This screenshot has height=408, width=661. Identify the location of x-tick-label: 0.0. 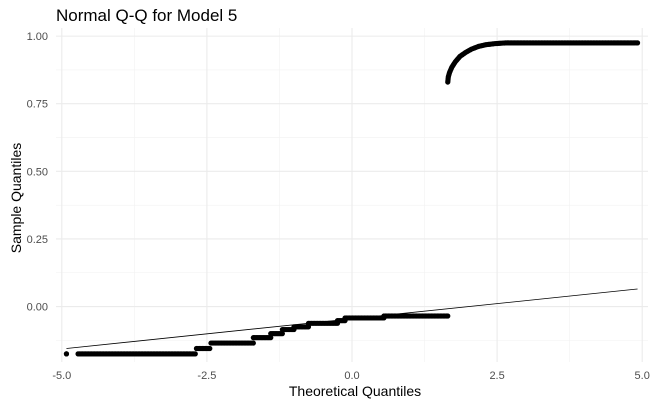
(351, 376).